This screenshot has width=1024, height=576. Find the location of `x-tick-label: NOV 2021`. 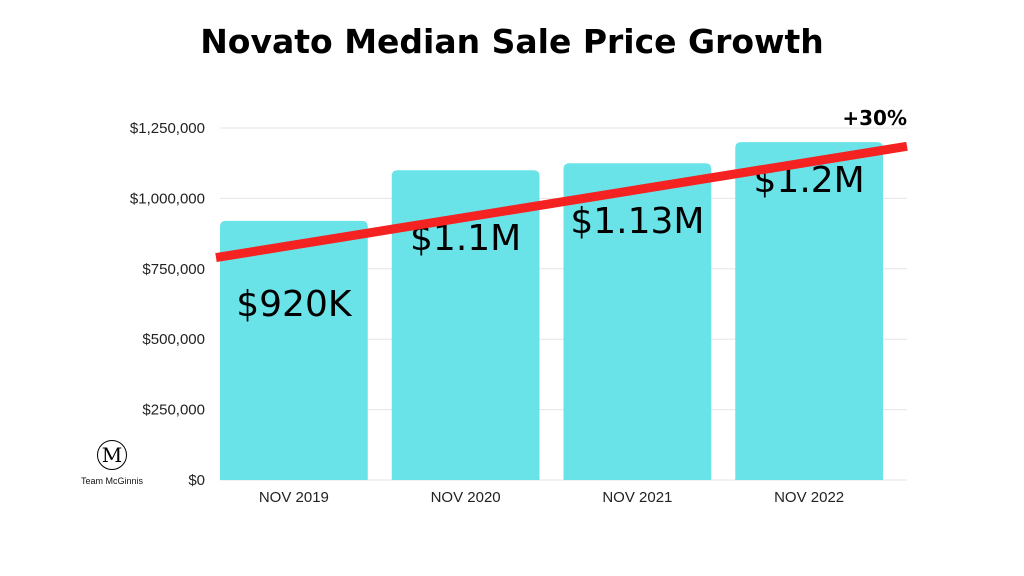

x-tick-label: NOV 2021 is located at coordinates (637, 497).